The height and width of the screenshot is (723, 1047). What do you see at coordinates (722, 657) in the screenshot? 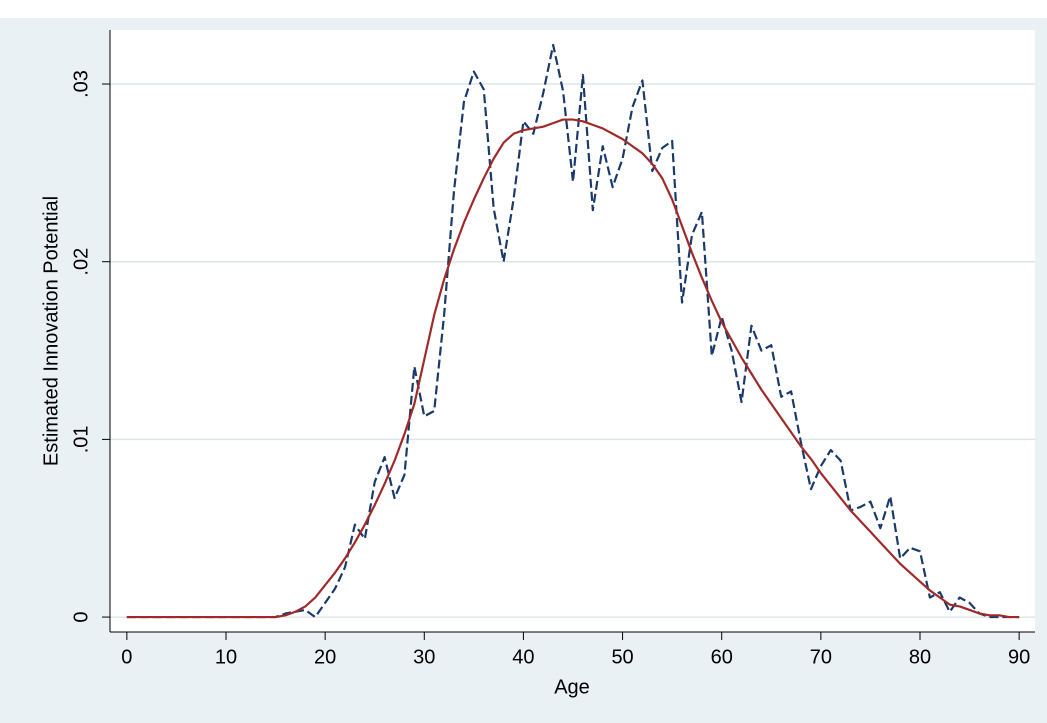
I see `x-tick-label: 60` at bounding box center [722, 657].